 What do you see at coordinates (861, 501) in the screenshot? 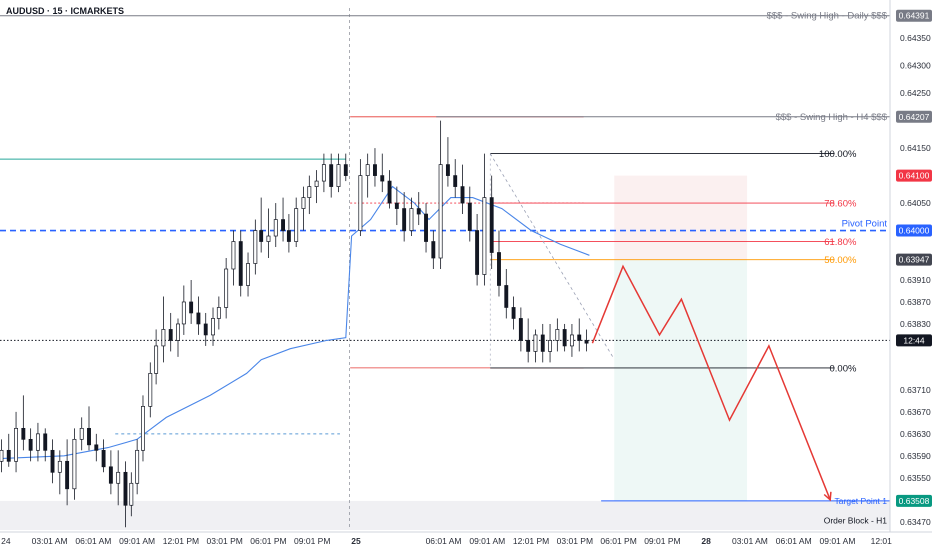
I see `level-label-3: Target Point 1` at bounding box center [861, 501].